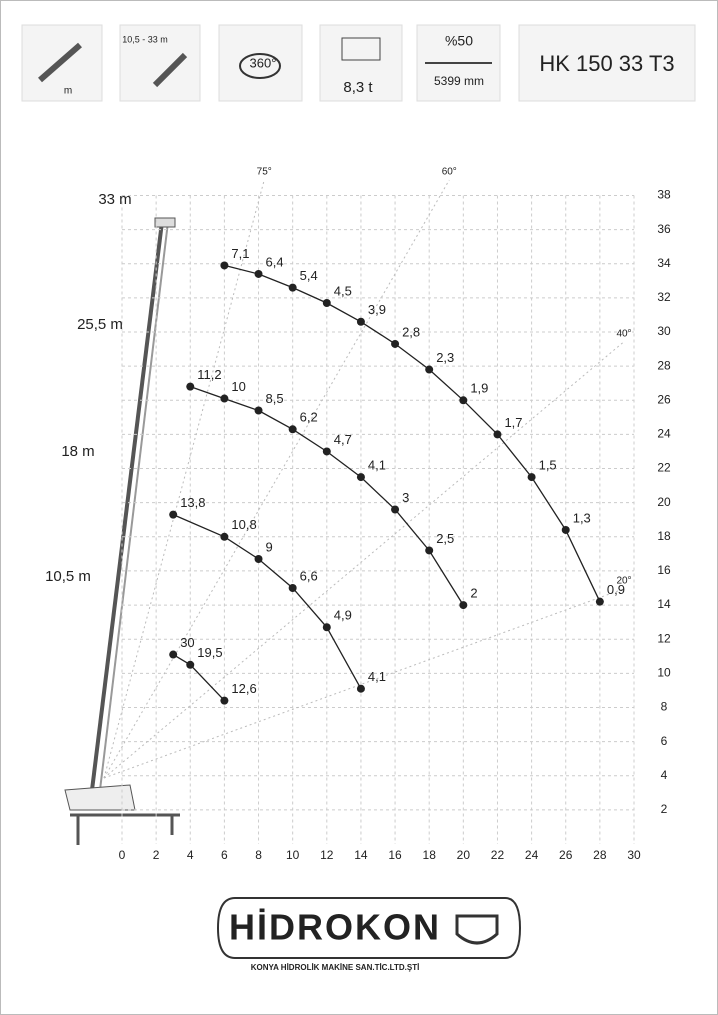  Describe the element at coordinates (377, 309) in the screenshot. I see `load-label: 3,9` at that location.